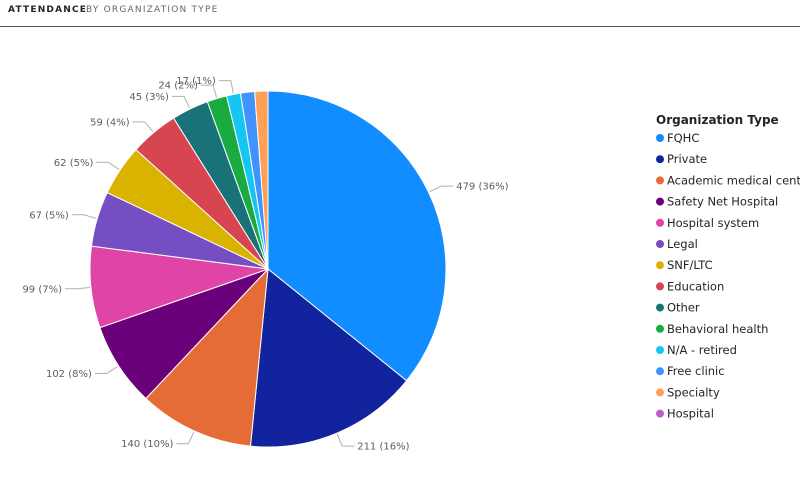 The width and height of the screenshot is (800, 489). I want to click on legend-marker-education, so click(660, 286).